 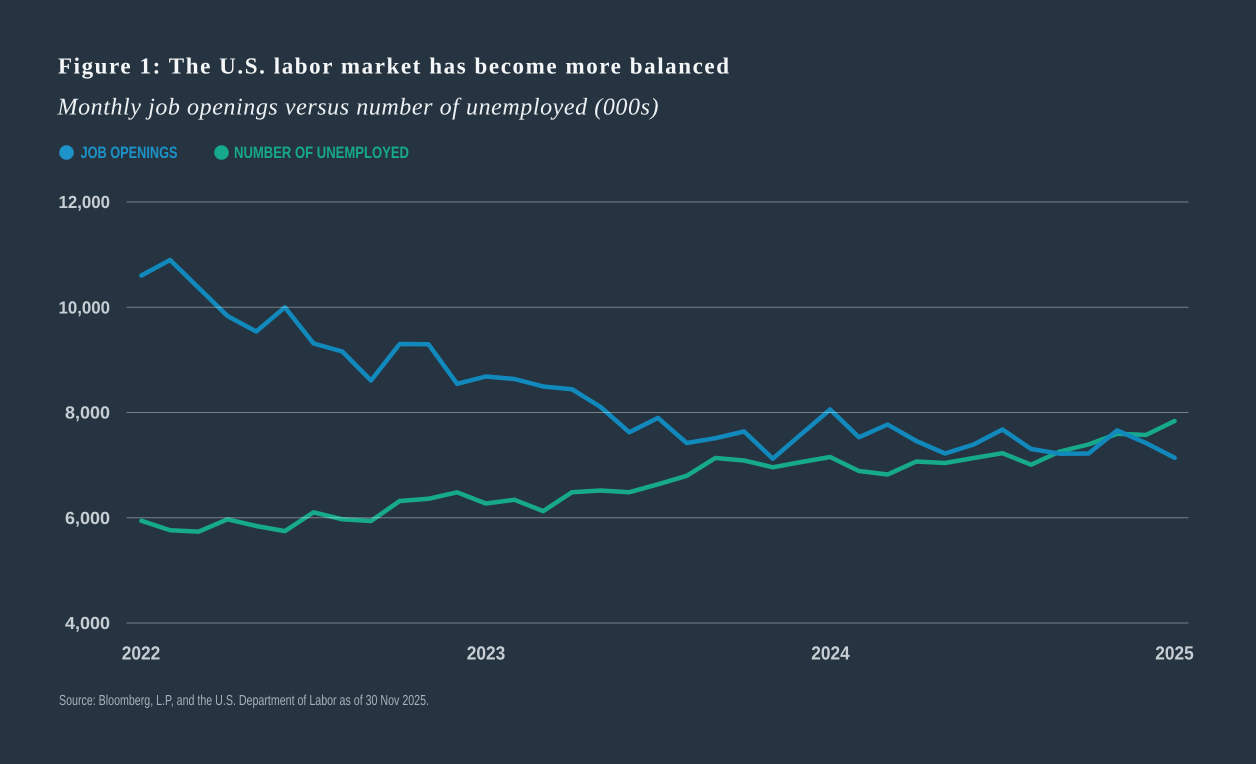 I want to click on svg-text: 2025, so click(x=1174, y=654).